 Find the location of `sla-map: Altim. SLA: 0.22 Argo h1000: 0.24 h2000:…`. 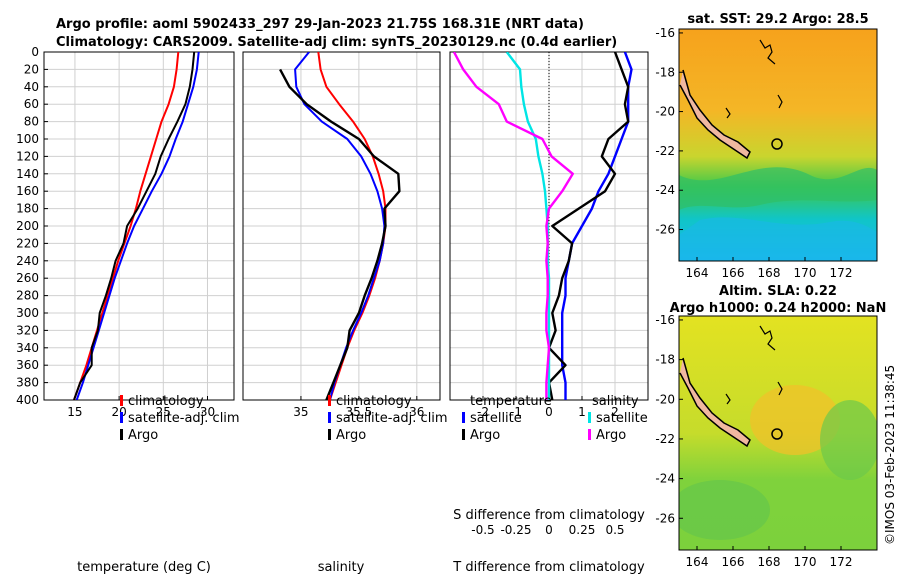

sla-map: Altim. SLA: 0.22 Argo h1000: 0.24 h2000:… is located at coordinates (770, 426).